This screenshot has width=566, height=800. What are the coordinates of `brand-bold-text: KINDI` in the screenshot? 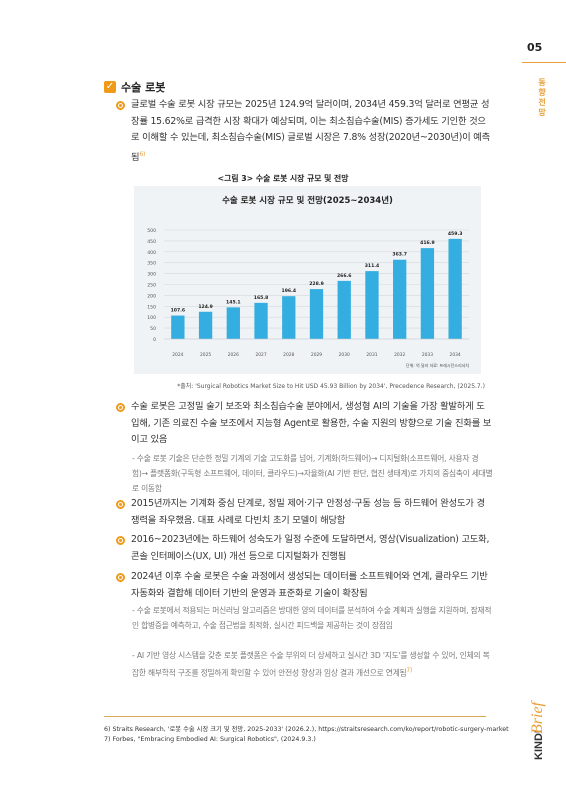 It's located at (539, 745).